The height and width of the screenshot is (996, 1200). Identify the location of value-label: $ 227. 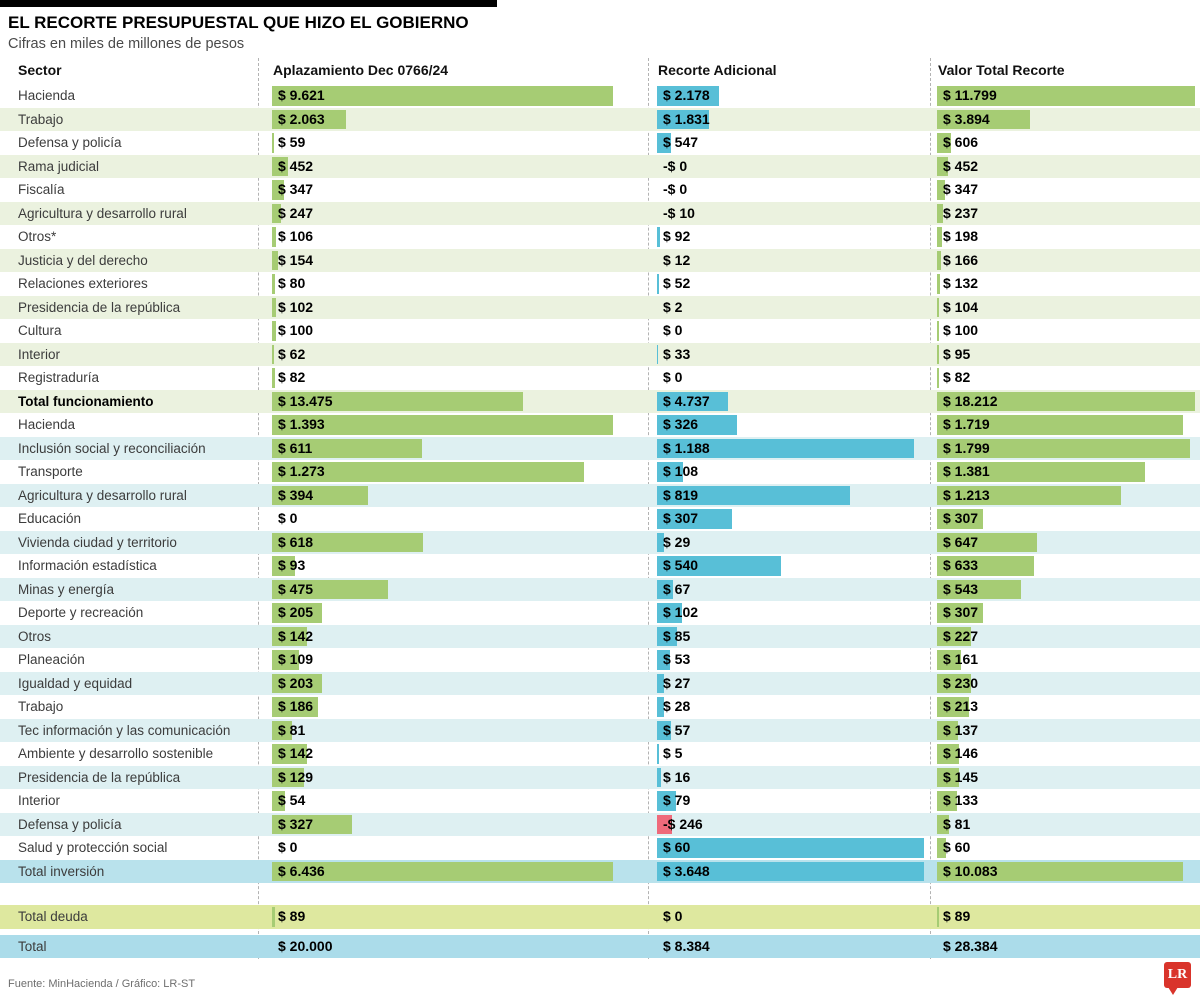
(961, 635).